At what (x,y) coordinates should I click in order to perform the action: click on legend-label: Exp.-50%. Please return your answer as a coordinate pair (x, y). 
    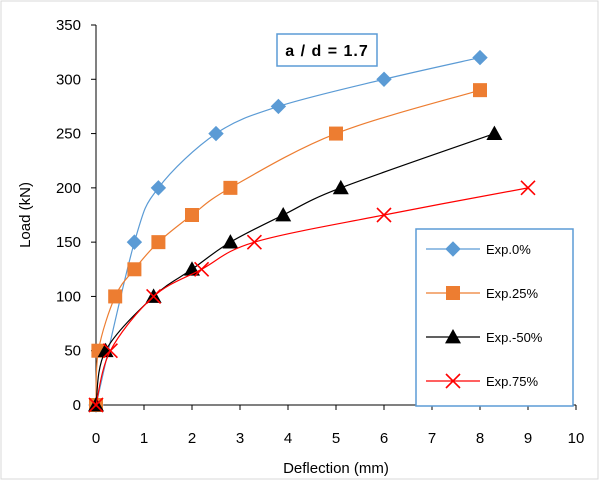
    Looking at the image, I should click on (514, 337).